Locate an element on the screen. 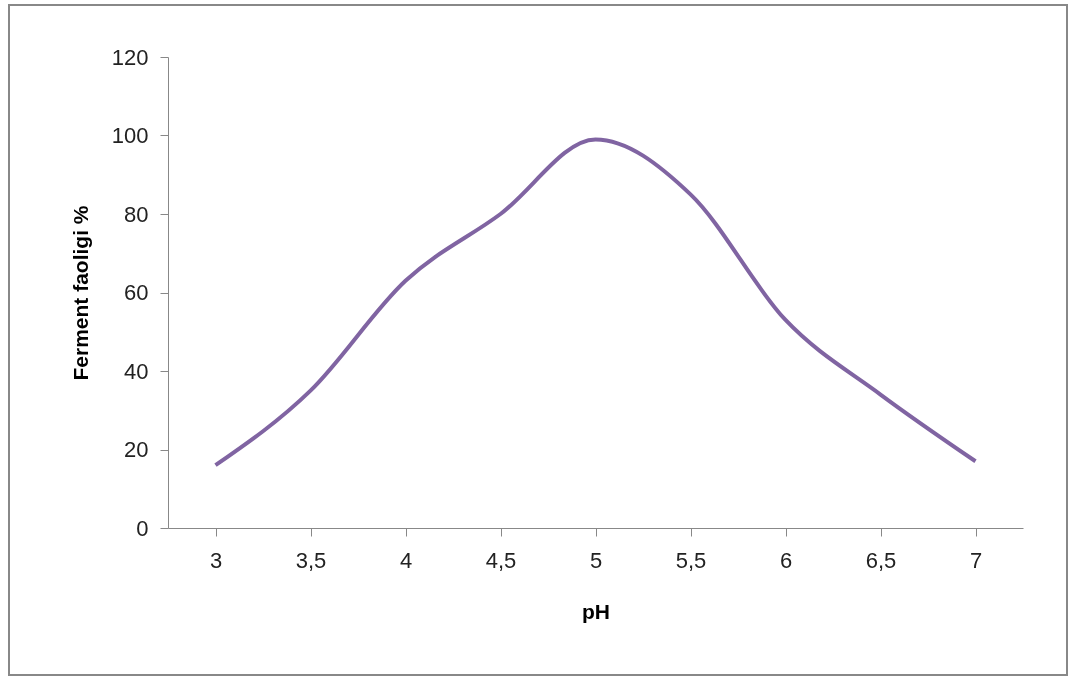 This screenshot has height=682, width=1081. x-axis-title: pH is located at coordinates (596, 611).